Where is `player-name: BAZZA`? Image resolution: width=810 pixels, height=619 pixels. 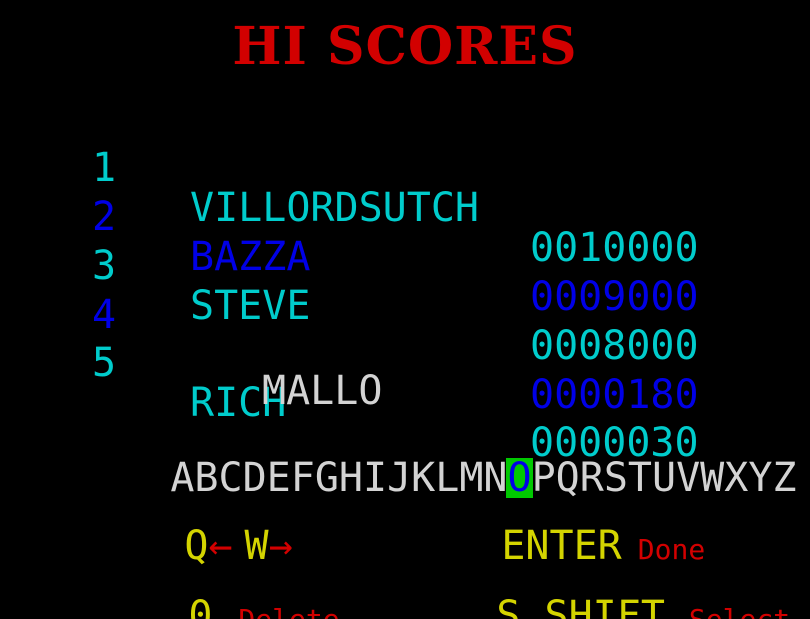
player-name: BAZZA is located at coordinates (250, 257).